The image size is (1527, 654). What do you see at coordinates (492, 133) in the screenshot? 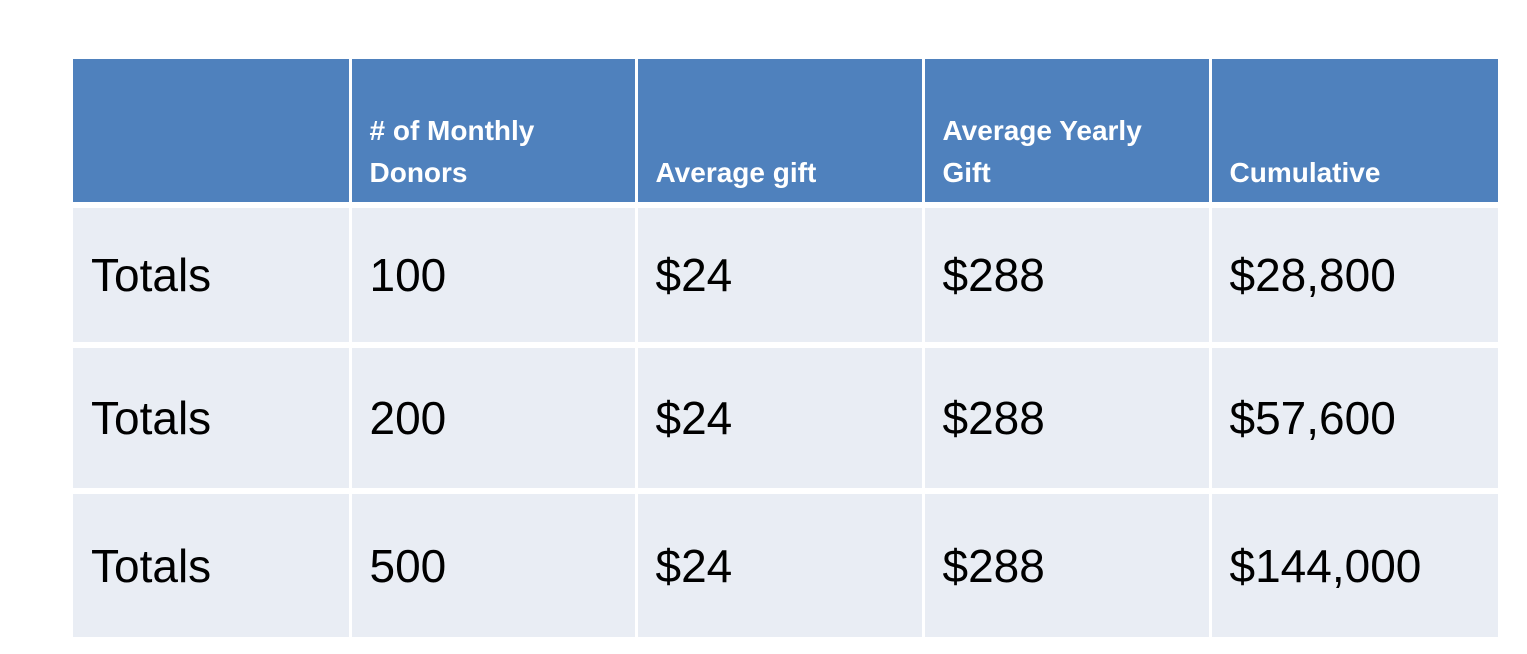
I see `header-cell-monthly-donors: # of Monthly Donors` at bounding box center [492, 133].